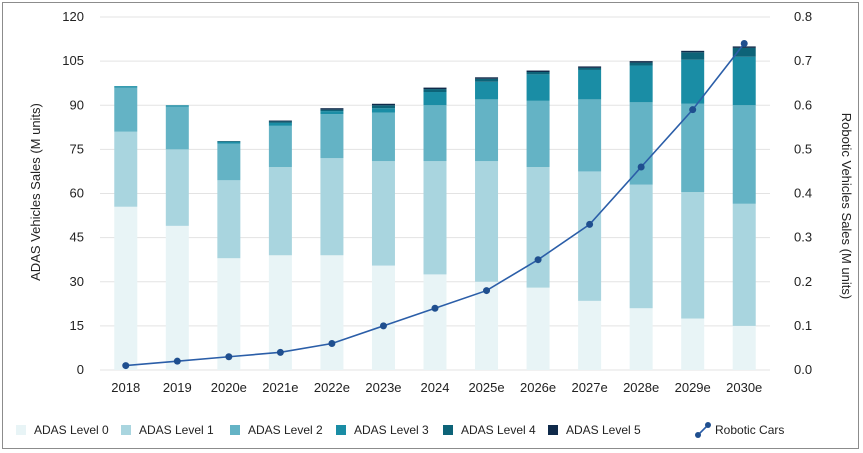 The height and width of the screenshot is (453, 863). What do you see at coordinates (803, 237) in the screenshot?
I see `y2-tick-label: 0.3` at bounding box center [803, 237].